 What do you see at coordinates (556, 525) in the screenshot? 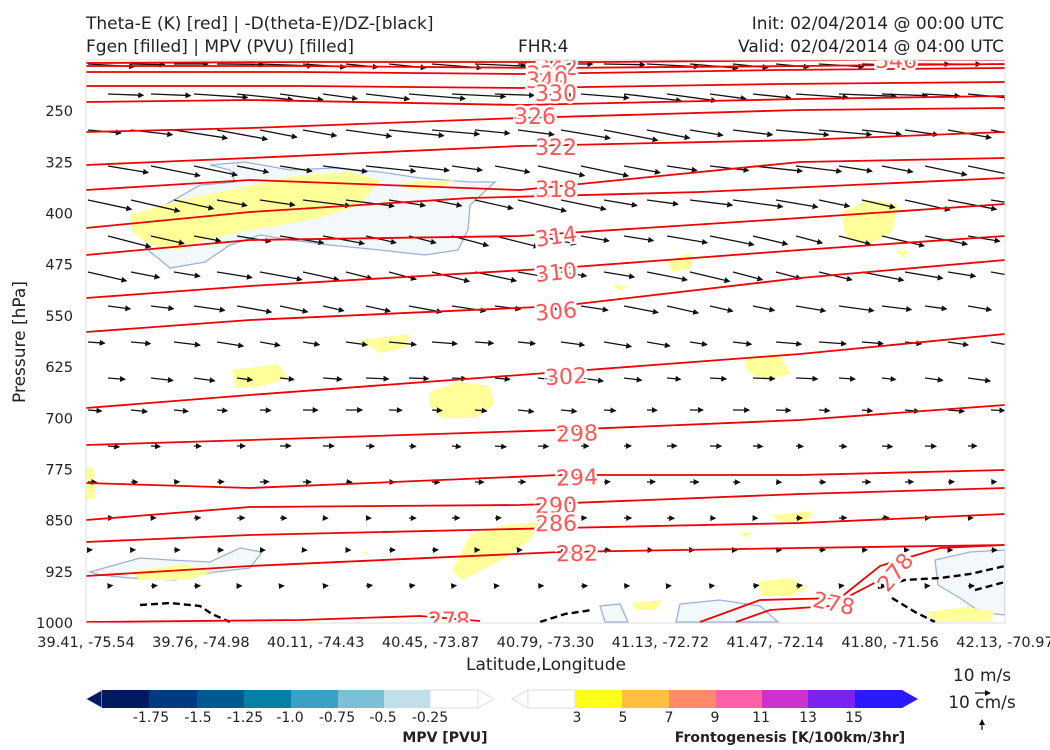
I see `theta-e-label: 286` at bounding box center [556, 525].